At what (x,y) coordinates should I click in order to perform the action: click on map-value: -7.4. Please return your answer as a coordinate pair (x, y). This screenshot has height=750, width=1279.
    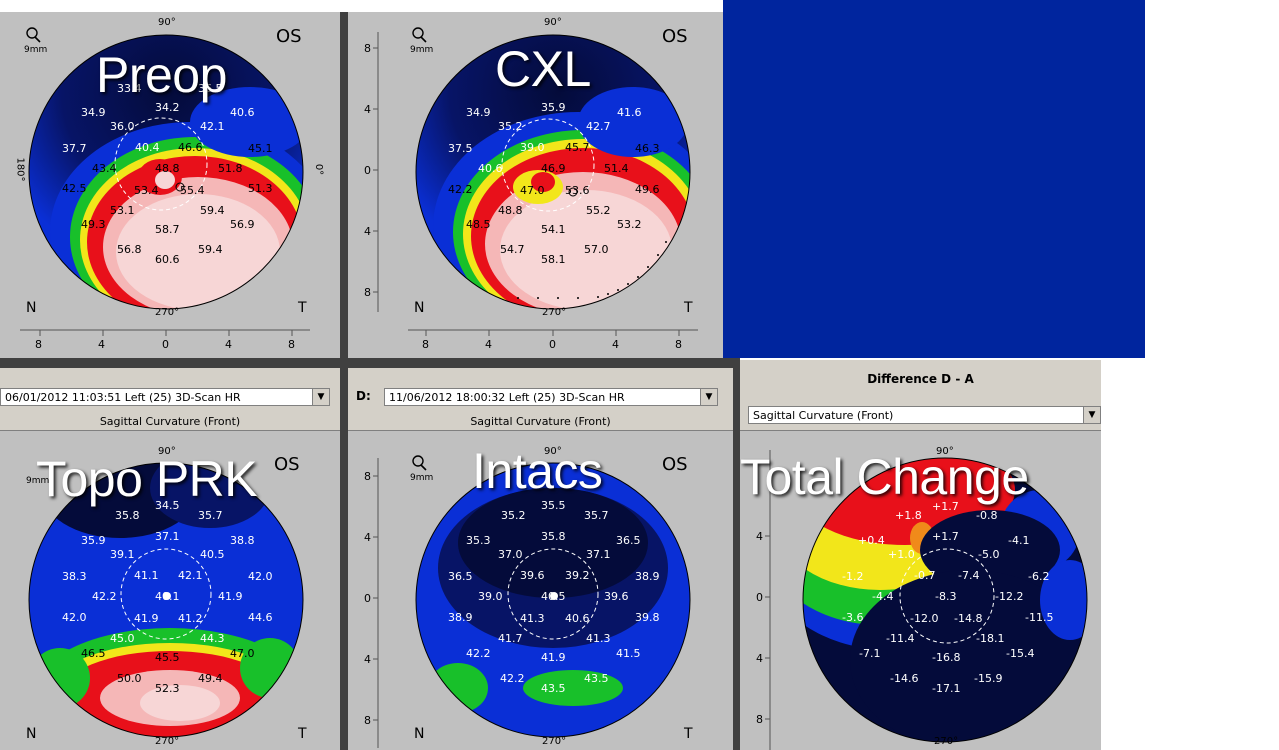
    Looking at the image, I should click on (969, 575).